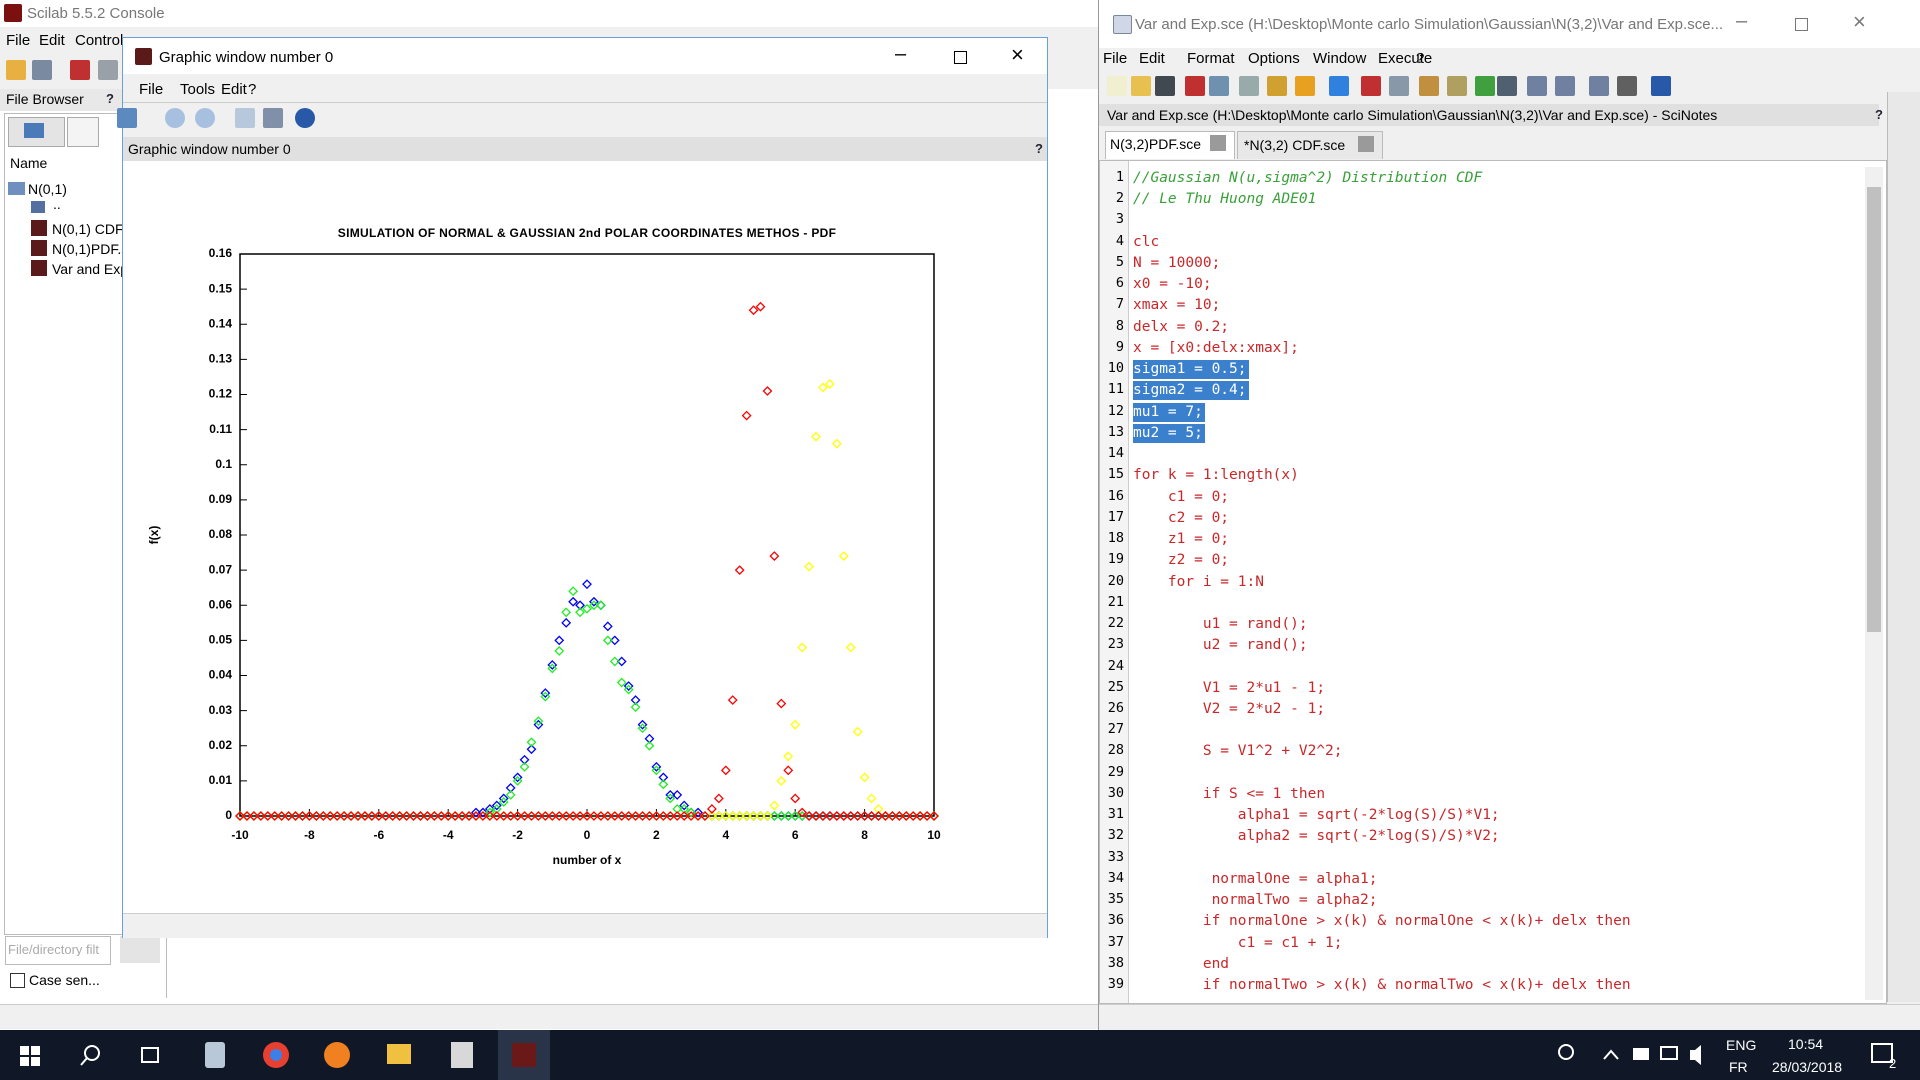  I want to click on menu-item: Options, so click(1274, 58).